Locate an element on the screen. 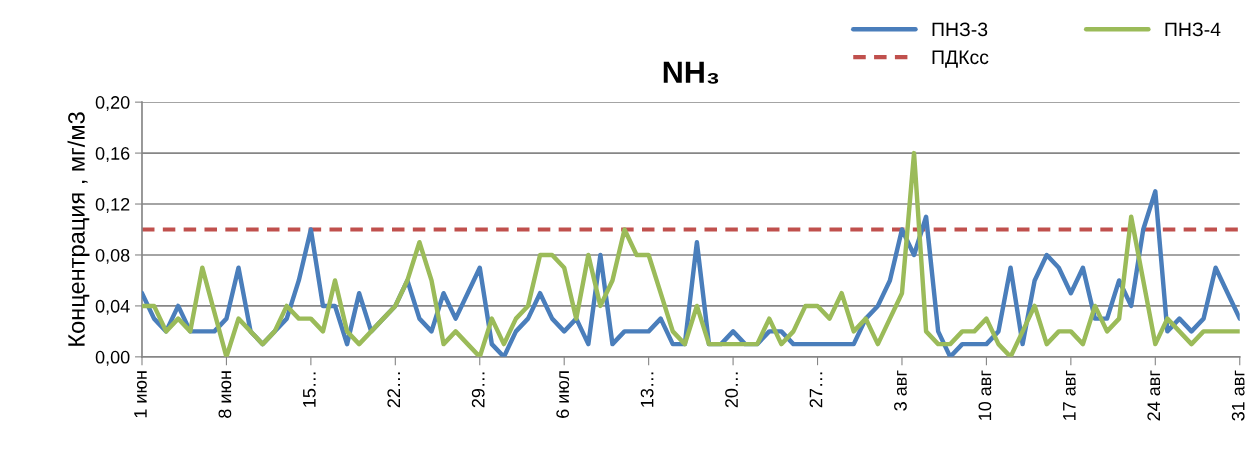 The height and width of the screenshot is (450, 1251). legend-label: ПНЗ-4 is located at coordinates (1193, 29).